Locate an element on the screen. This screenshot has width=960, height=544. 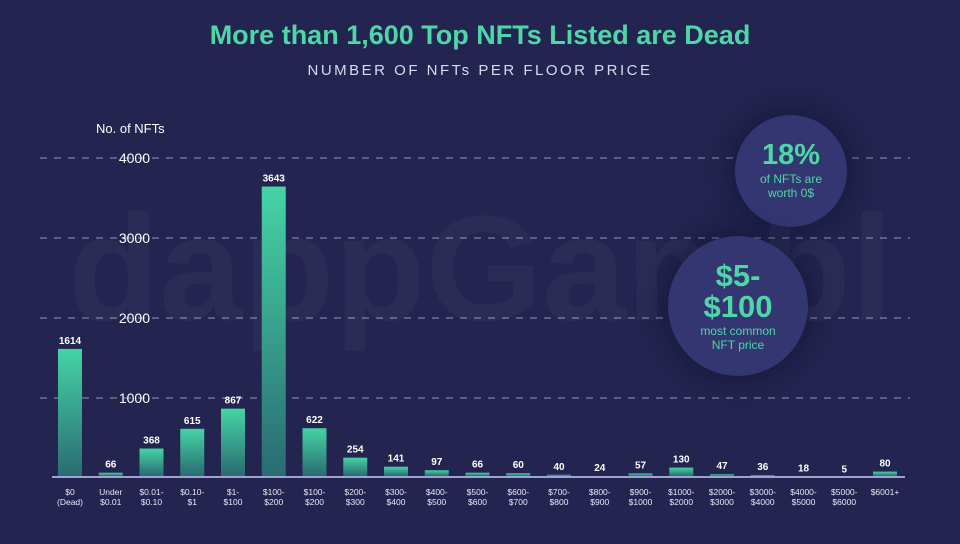
x-tick-label: $900 is located at coordinates (599, 502).